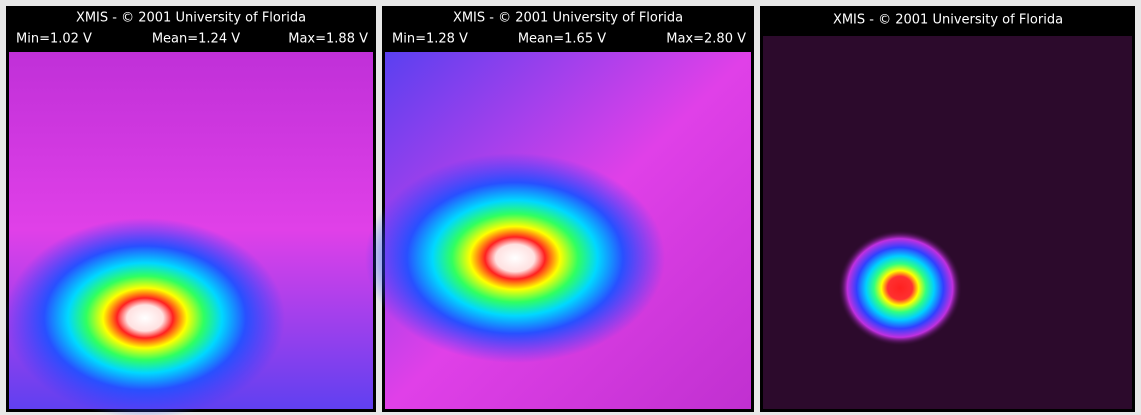 This screenshot has width=1141, height=415. What do you see at coordinates (54, 39) in the screenshot?
I see `stat-min: Min=1.02 V` at bounding box center [54, 39].